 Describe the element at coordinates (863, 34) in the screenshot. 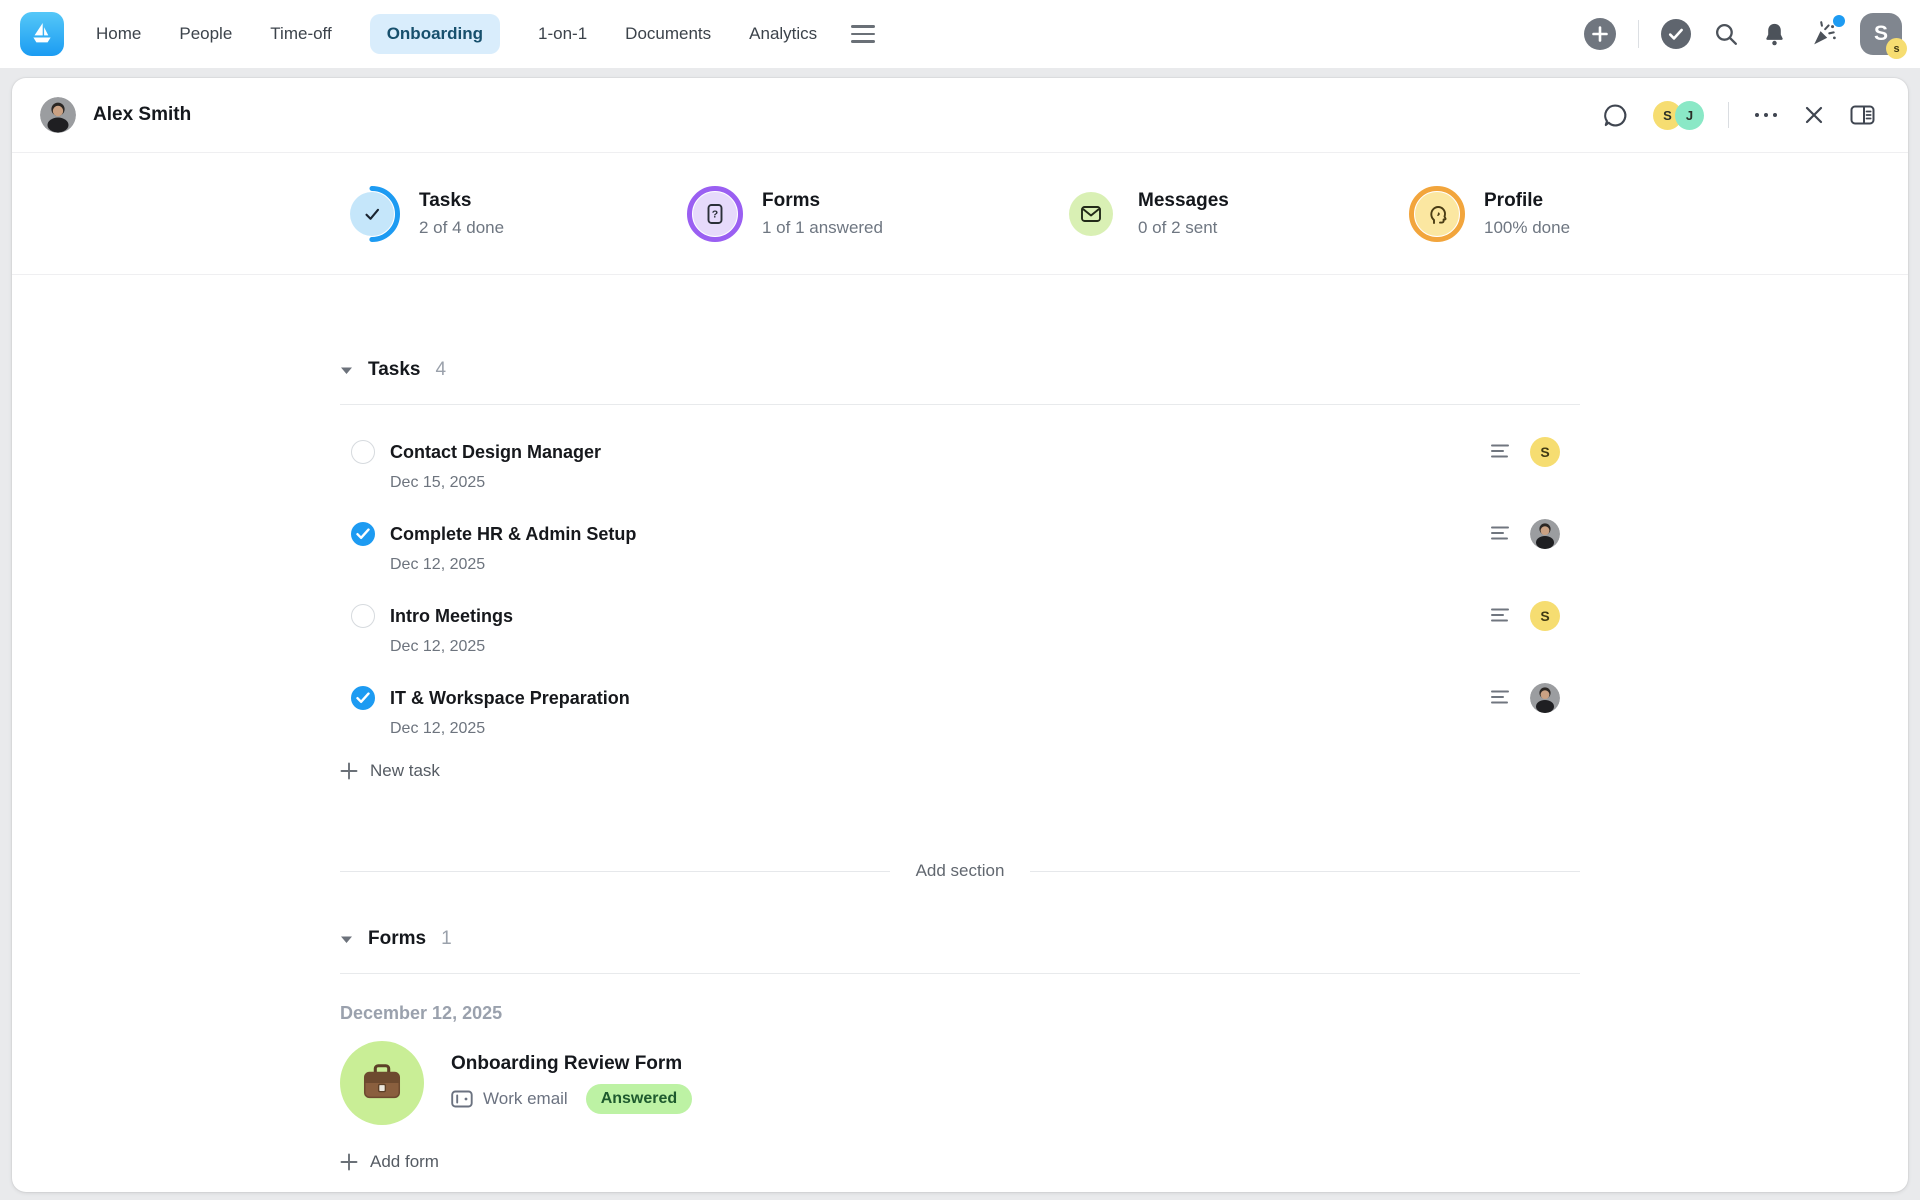

I see `nav-overflow-menu-icon` at that location.